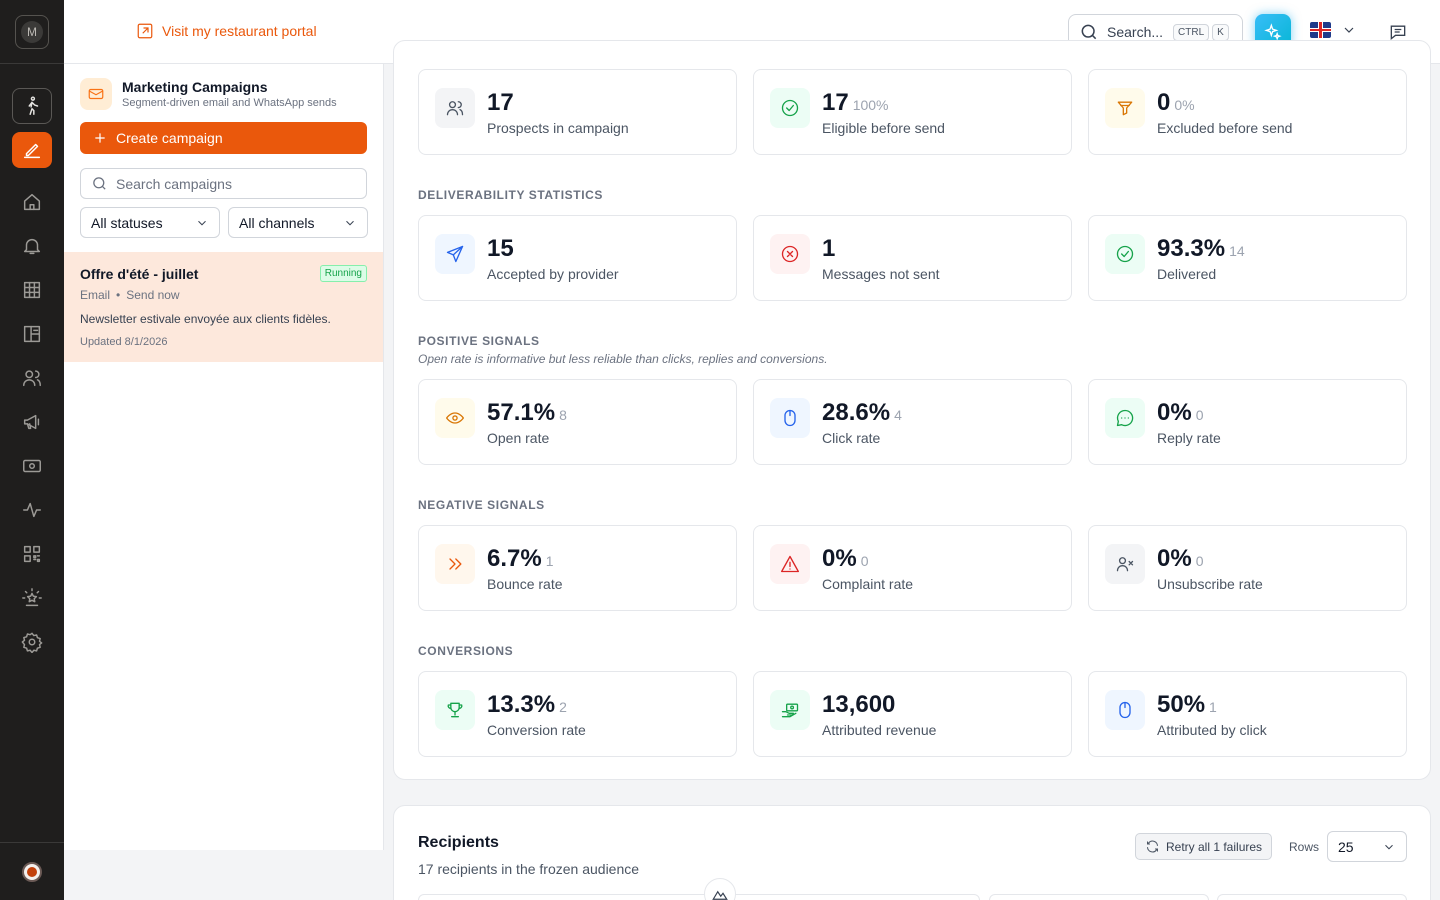 The image size is (1440, 900). I want to click on plus-icon, so click(100, 138).